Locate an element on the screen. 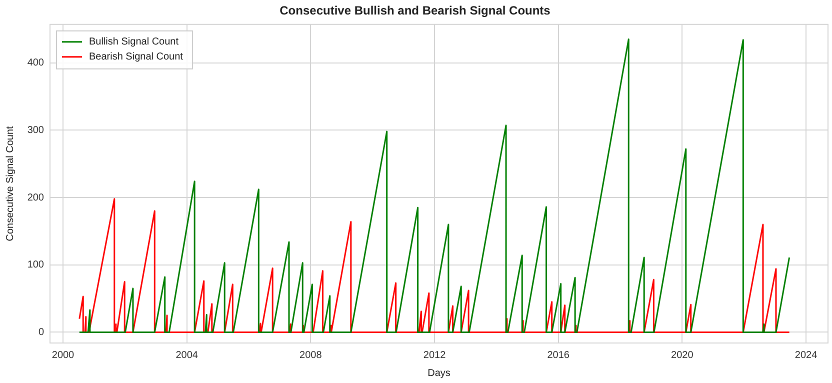 The image size is (832, 383). x-tick-label: 2016 is located at coordinates (558, 355).